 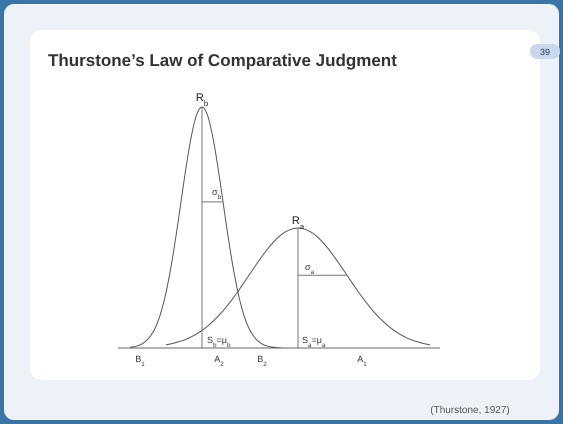 What do you see at coordinates (262, 361) in the screenshot?
I see `text: B$_{2}$` at bounding box center [262, 361].